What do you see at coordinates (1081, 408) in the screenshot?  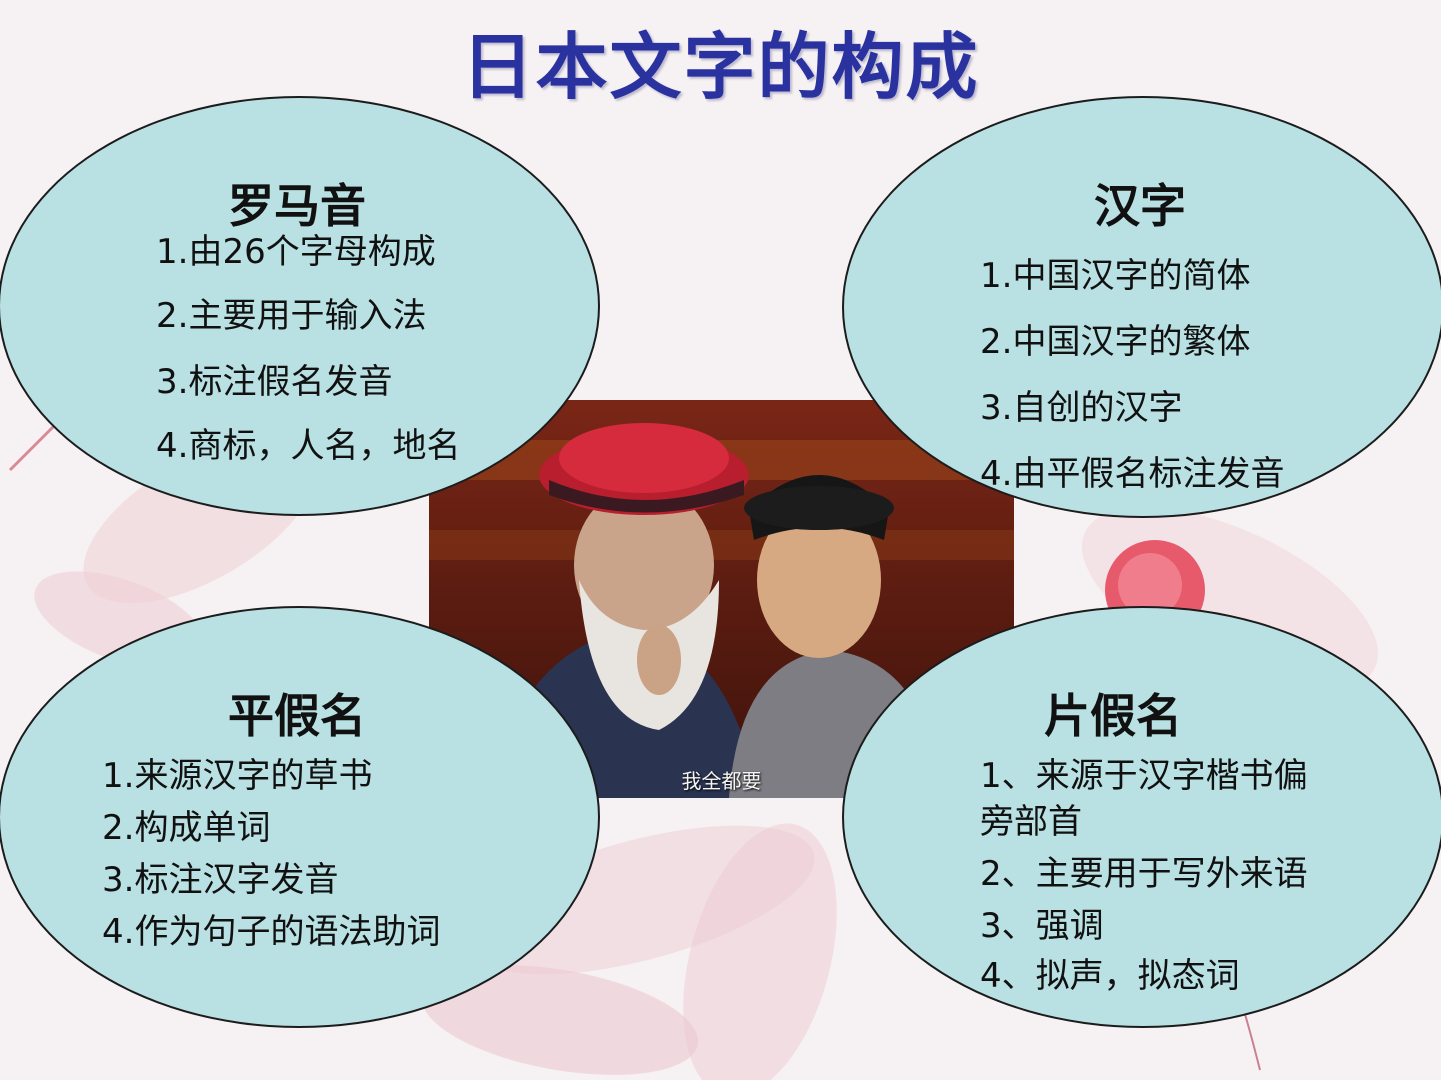 I see `kanji-item: 3.自创的汉字` at bounding box center [1081, 408].